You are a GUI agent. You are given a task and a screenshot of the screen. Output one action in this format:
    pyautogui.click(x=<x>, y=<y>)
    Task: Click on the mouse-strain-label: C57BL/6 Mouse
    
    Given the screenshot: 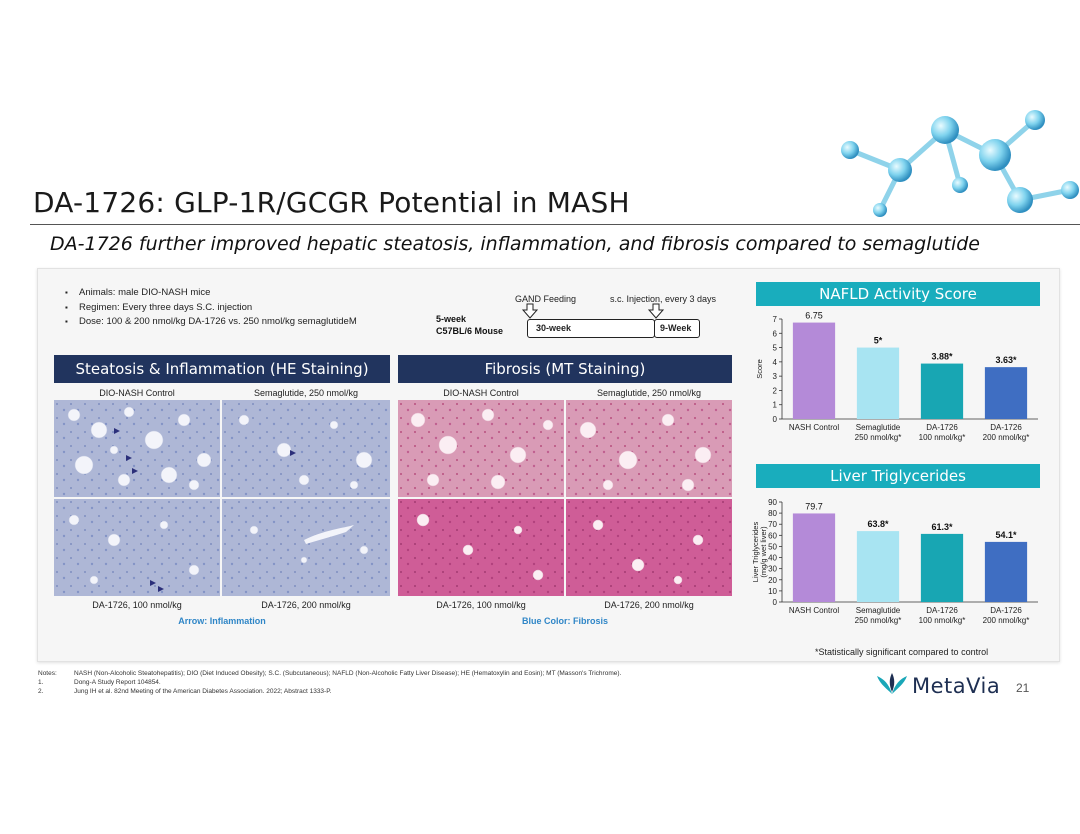 What is the action you would take?
    pyautogui.click(x=470, y=331)
    